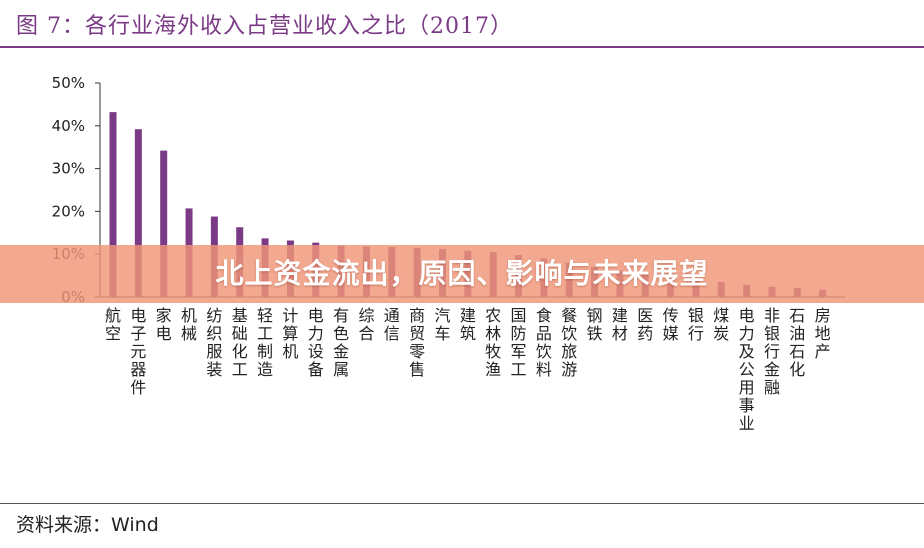  I want to click on category-label: 商贸零售, so click(417, 342).